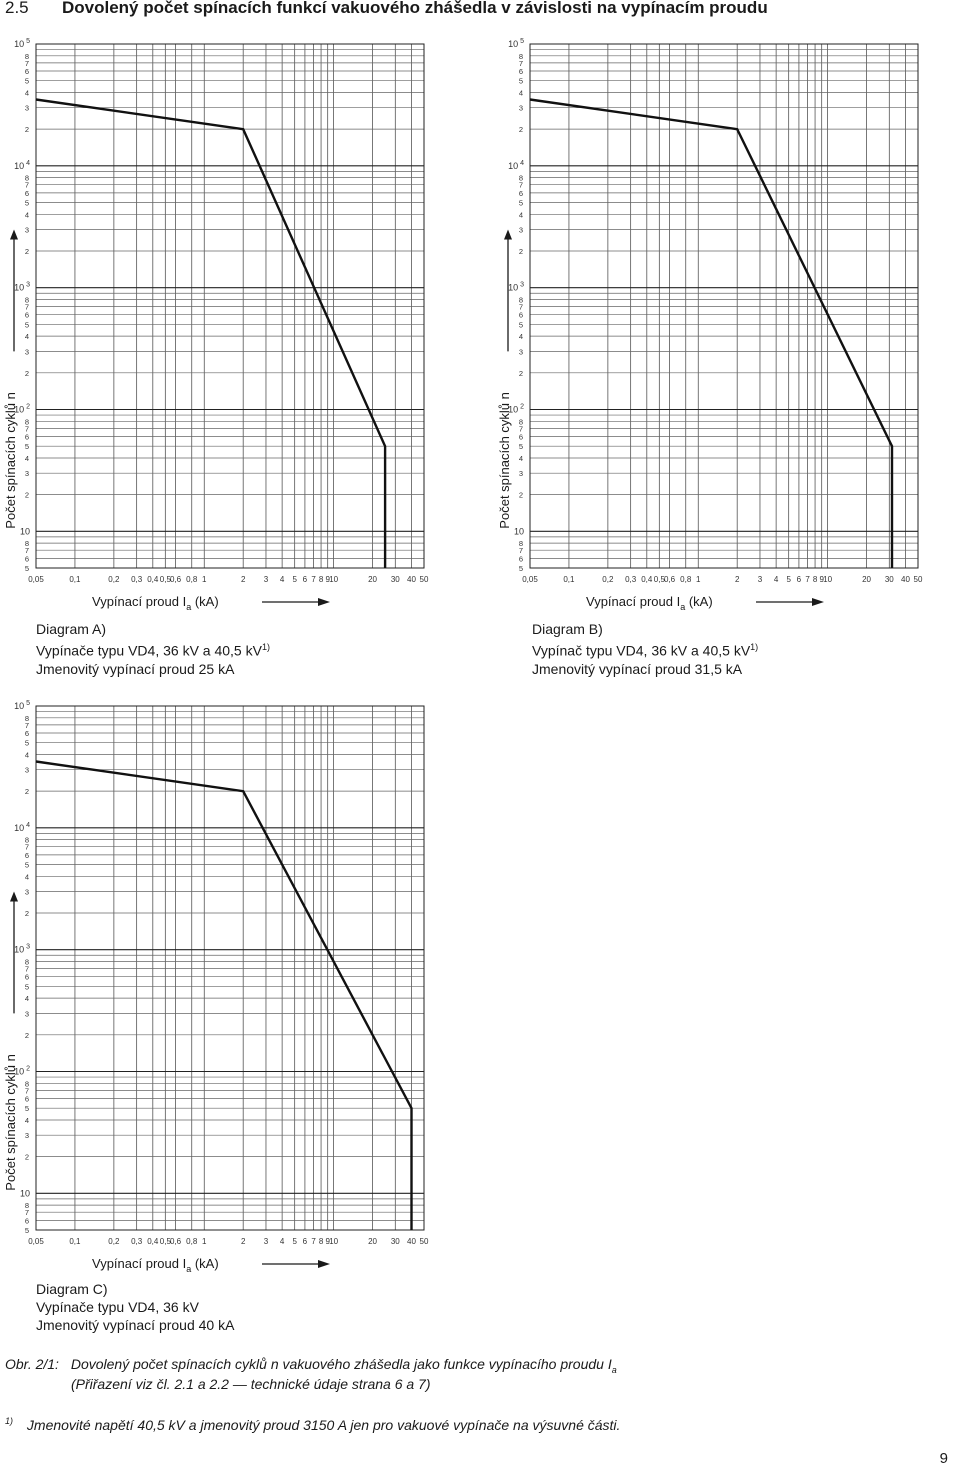  I want to click on diagram-c-rated-current: Jmenovitý vypínací proud 40 kA, so click(135, 1325).